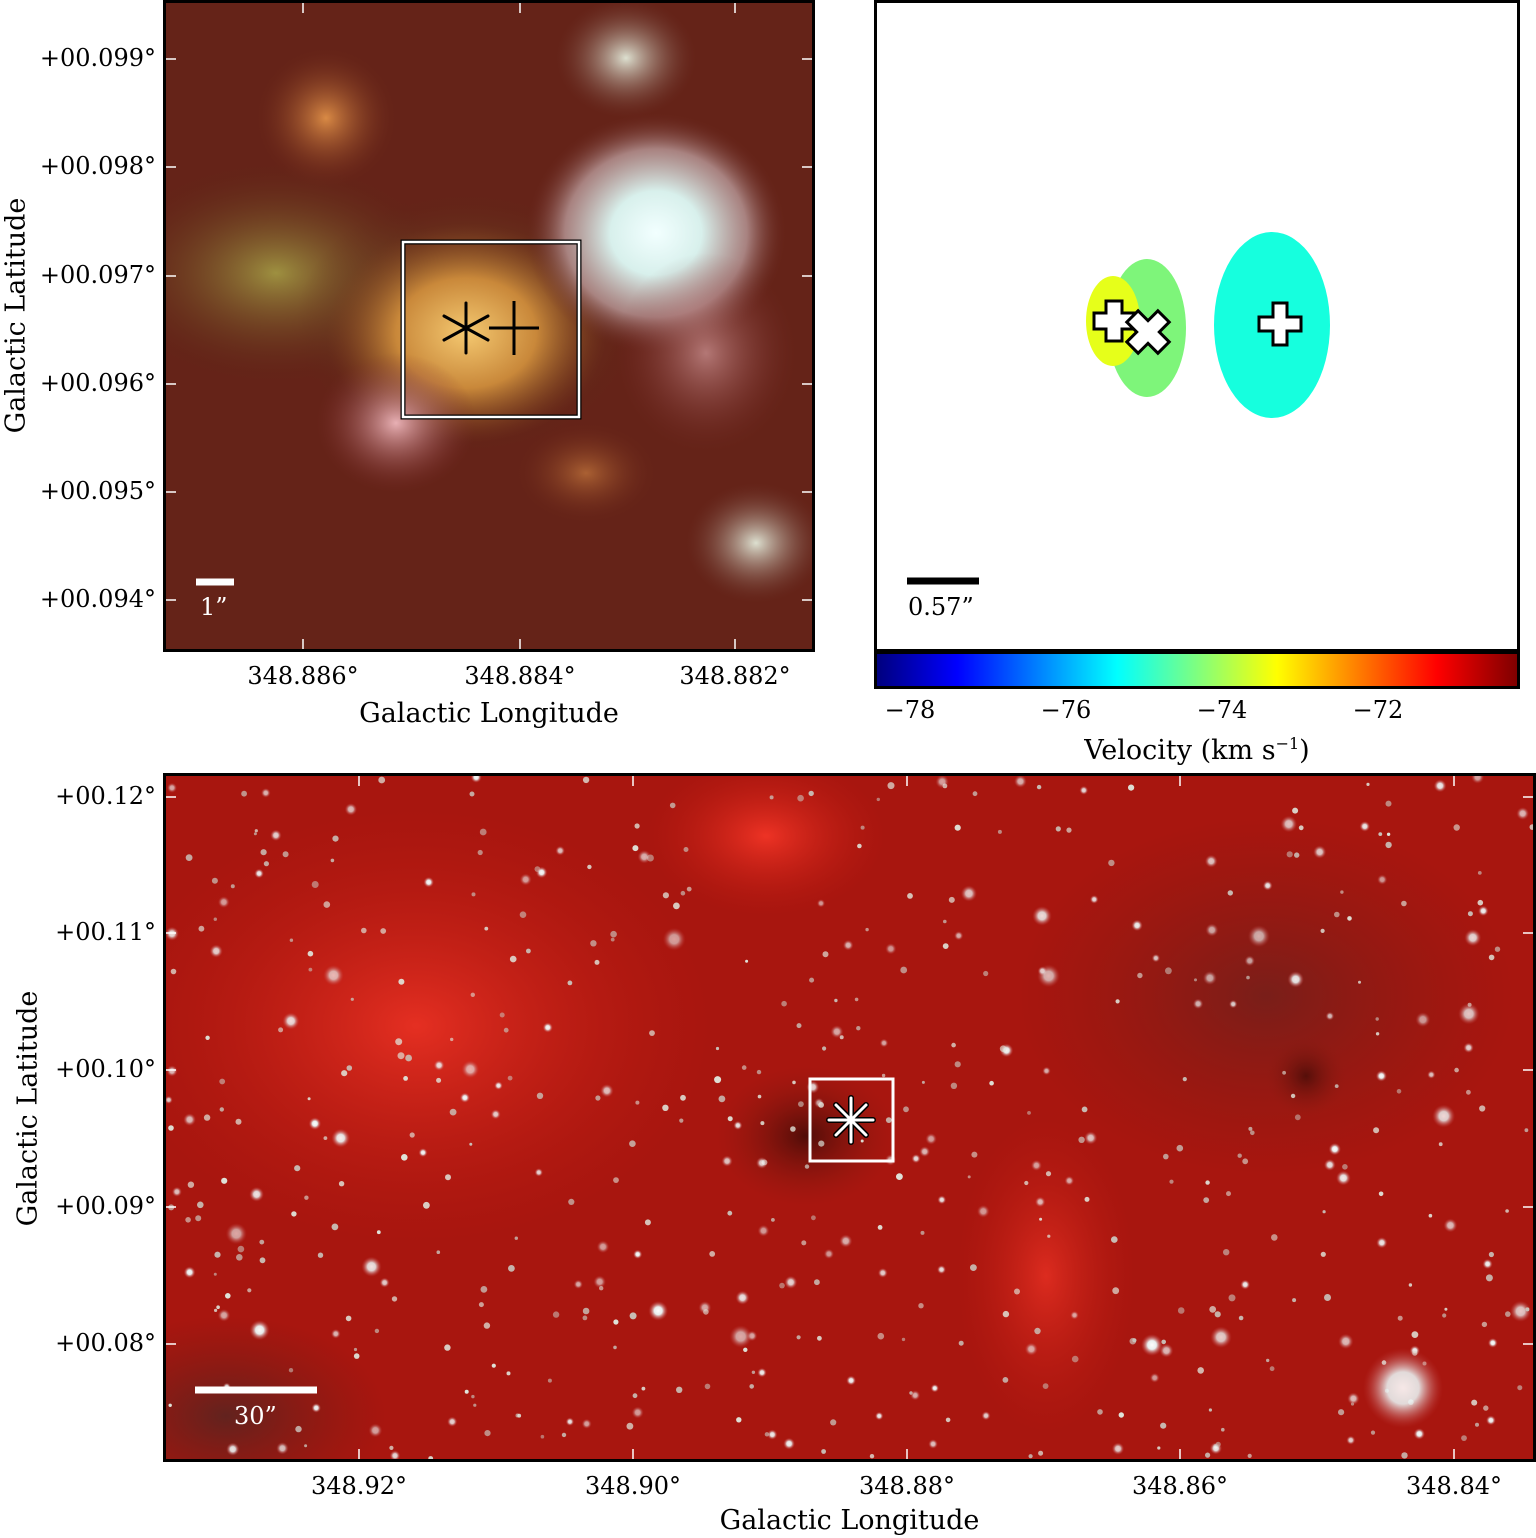 This screenshot has width=1536, height=1538. Describe the element at coordinates (105, 1206) in the screenshot. I see `tick-label: +00.09°` at that location.